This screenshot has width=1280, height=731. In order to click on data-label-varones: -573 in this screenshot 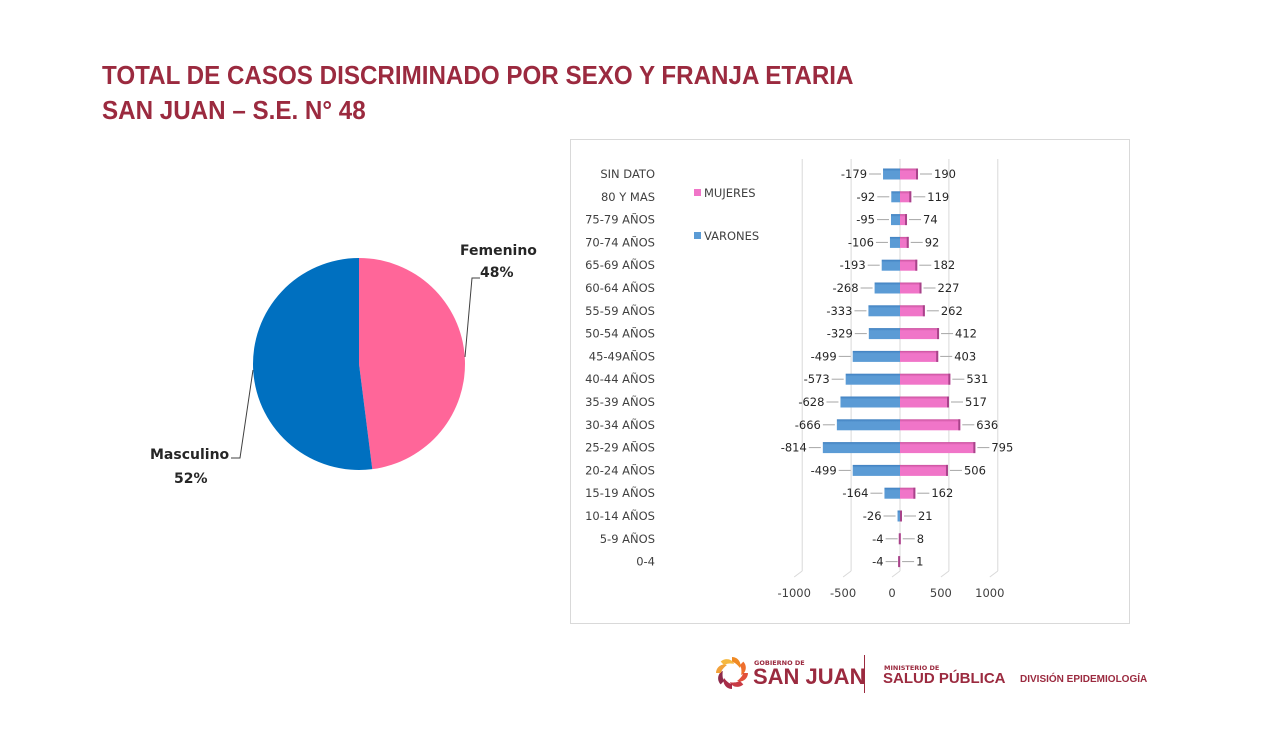, I will do `click(817, 379)`.